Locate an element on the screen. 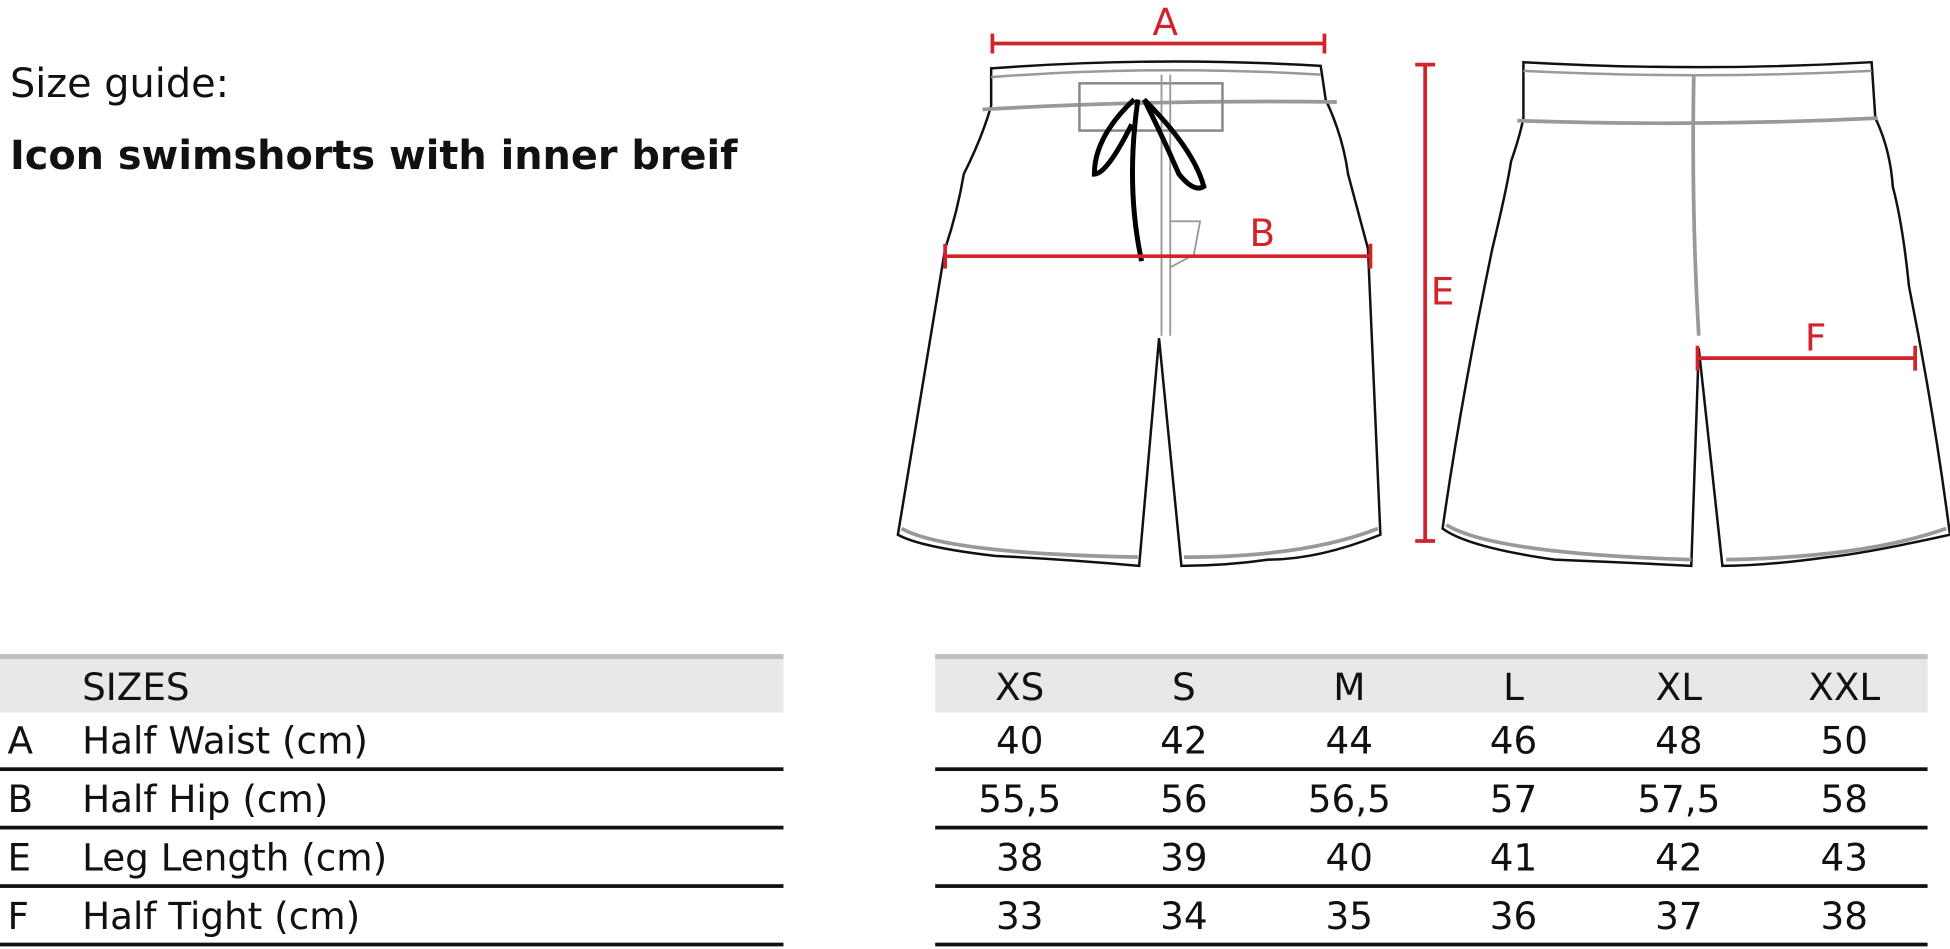 The width and height of the screenshot is (1950, 949). table-row: 33 34 35 36 37 38 is located at coordinates (1431, 917).